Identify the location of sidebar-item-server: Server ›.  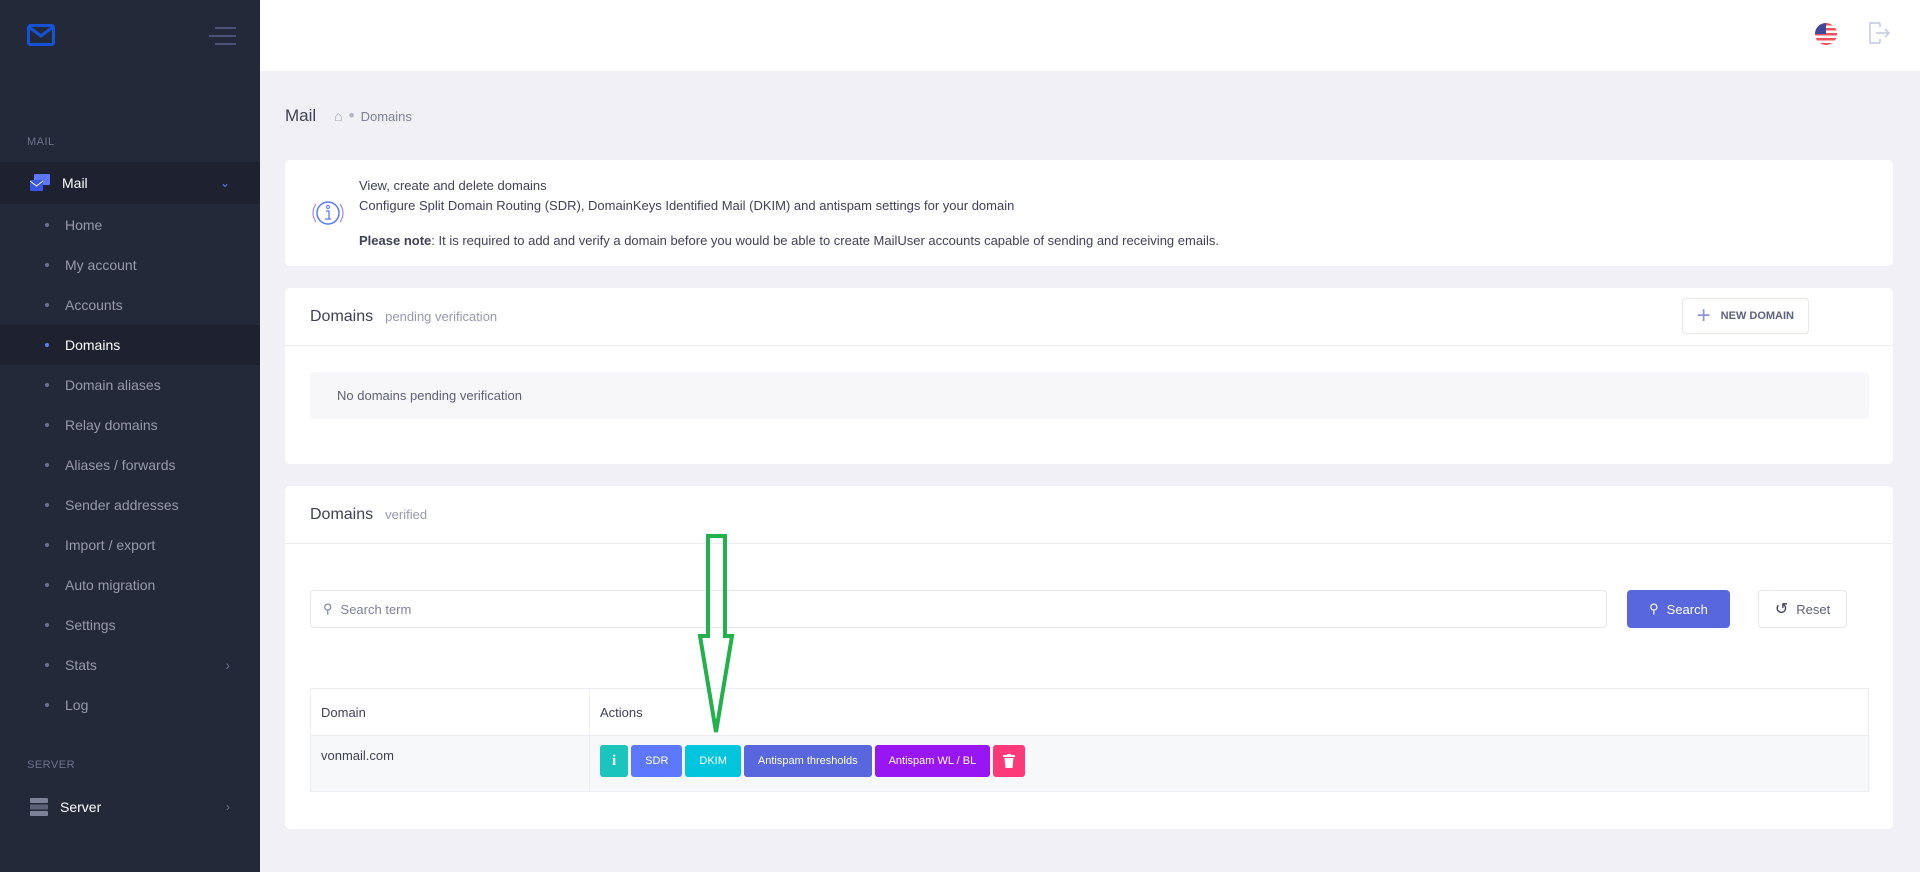
(130, 807).